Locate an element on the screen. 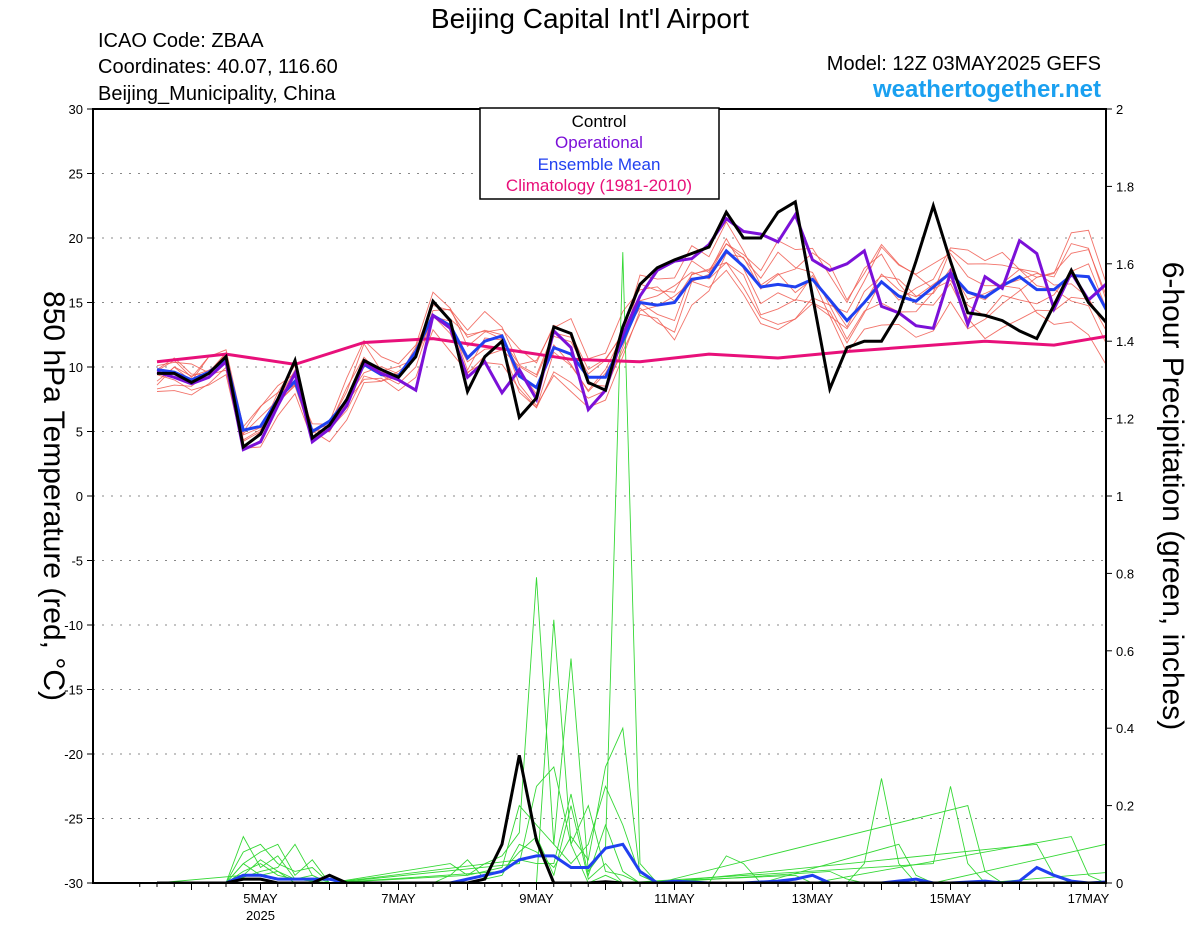 Image resolution: width=1200 pixels, height=927 pixels. y2-tick-label: 1 is located at coordinates (1119, 496).